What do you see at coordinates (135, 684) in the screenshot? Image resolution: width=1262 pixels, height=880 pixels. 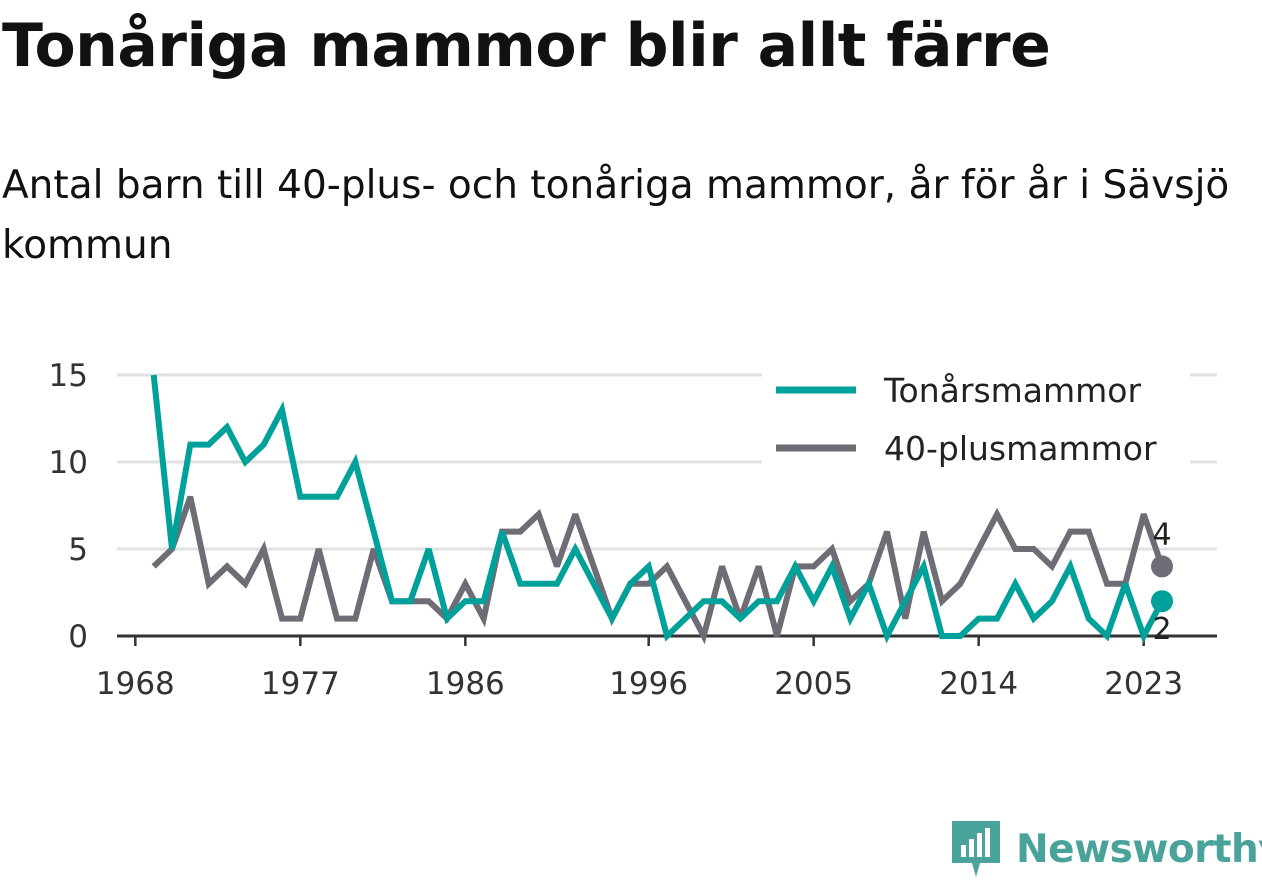 I see `x-tick-label: 1968` at bounding box center [135, 684].